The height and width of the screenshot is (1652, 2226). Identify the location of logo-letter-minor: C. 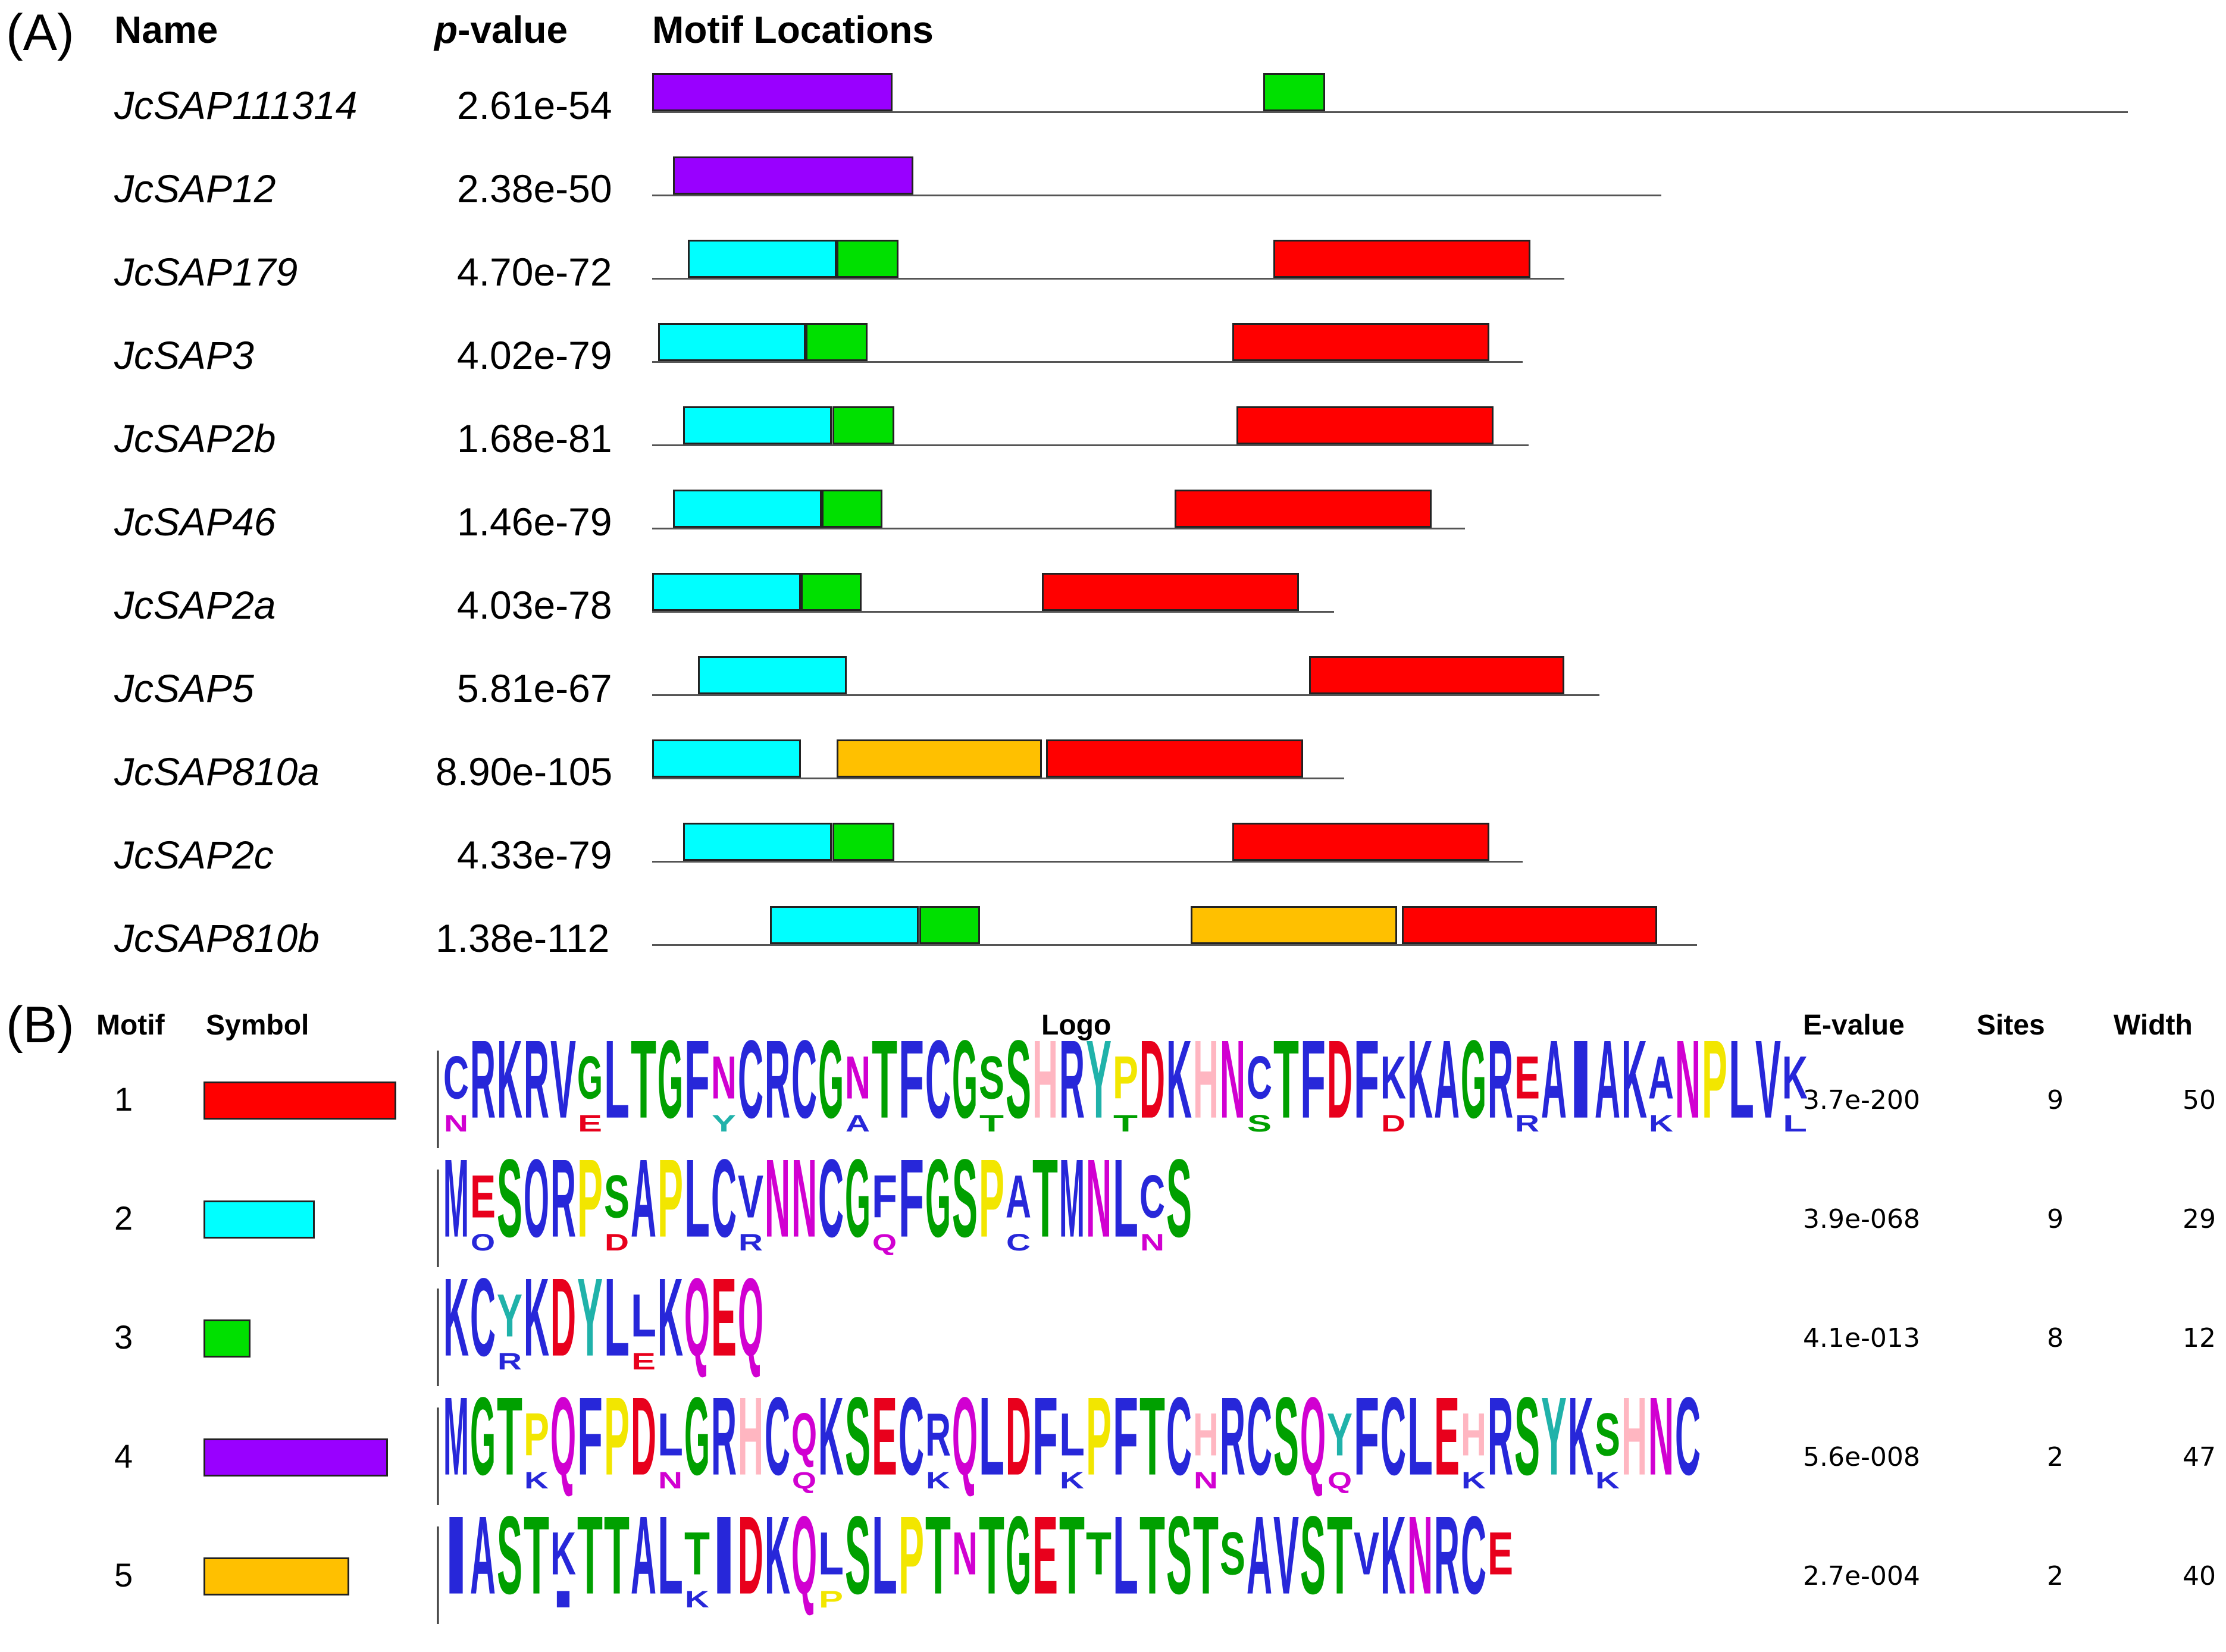
(1018, 1243).